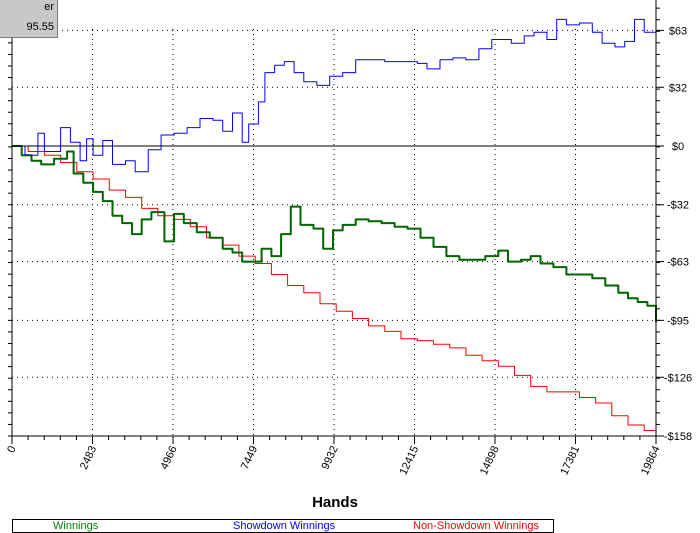 This screenshot has height=533, width=700. I want to click on x-tick-label: 7449, so click(249, 457).